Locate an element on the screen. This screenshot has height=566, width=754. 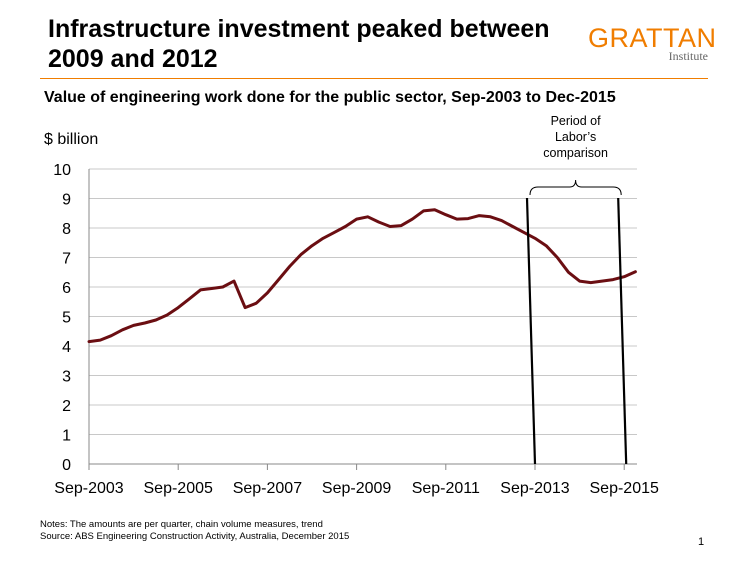
y-tick-label: 1 is located at coordinates (66, 436).